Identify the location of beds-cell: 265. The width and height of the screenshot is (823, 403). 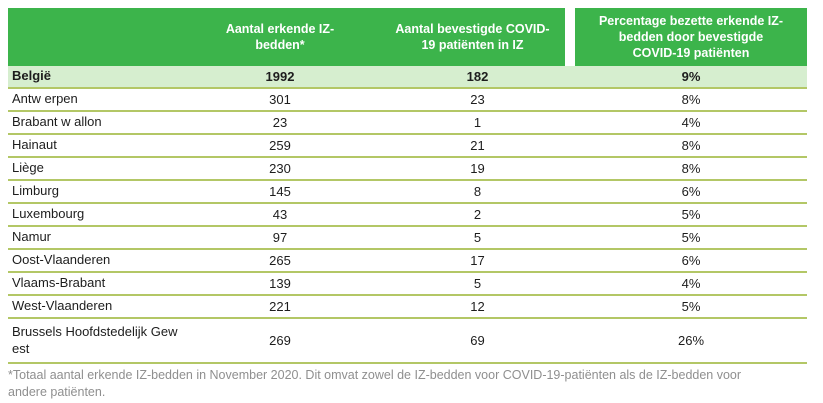
(280, 260).